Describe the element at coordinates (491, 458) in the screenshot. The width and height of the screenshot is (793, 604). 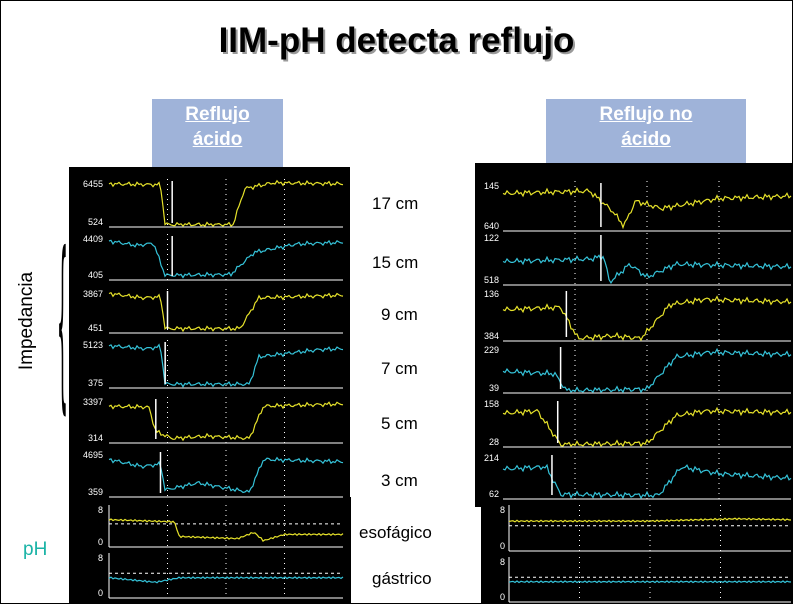
I see `right-tick-max-5: 214` at that location.